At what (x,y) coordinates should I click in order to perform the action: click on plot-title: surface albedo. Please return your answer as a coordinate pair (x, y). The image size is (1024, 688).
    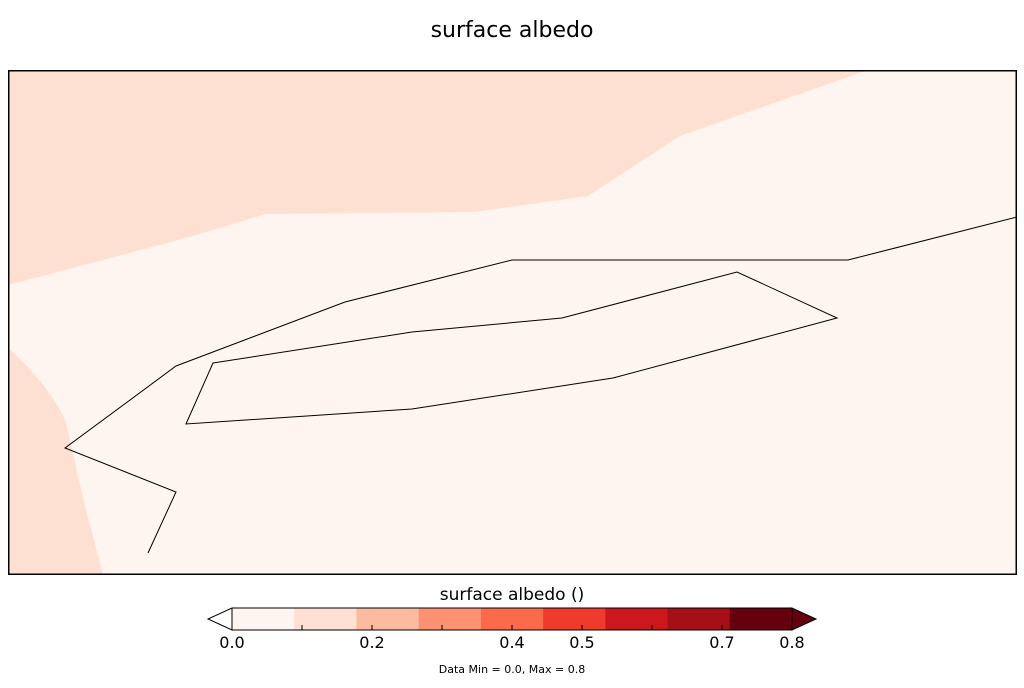
    Looking at the image, I should click on (512, 30).